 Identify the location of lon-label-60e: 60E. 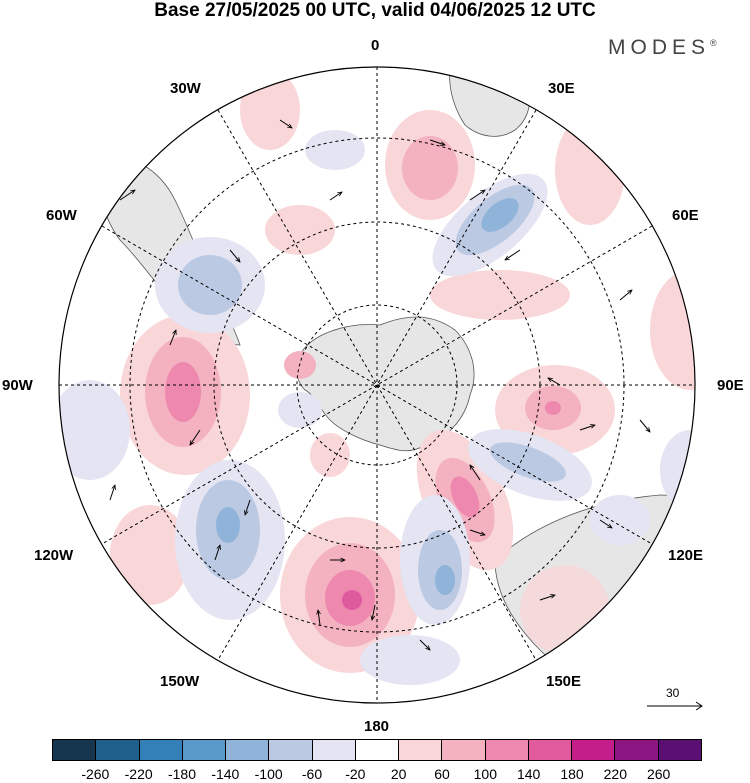
(685, 215).